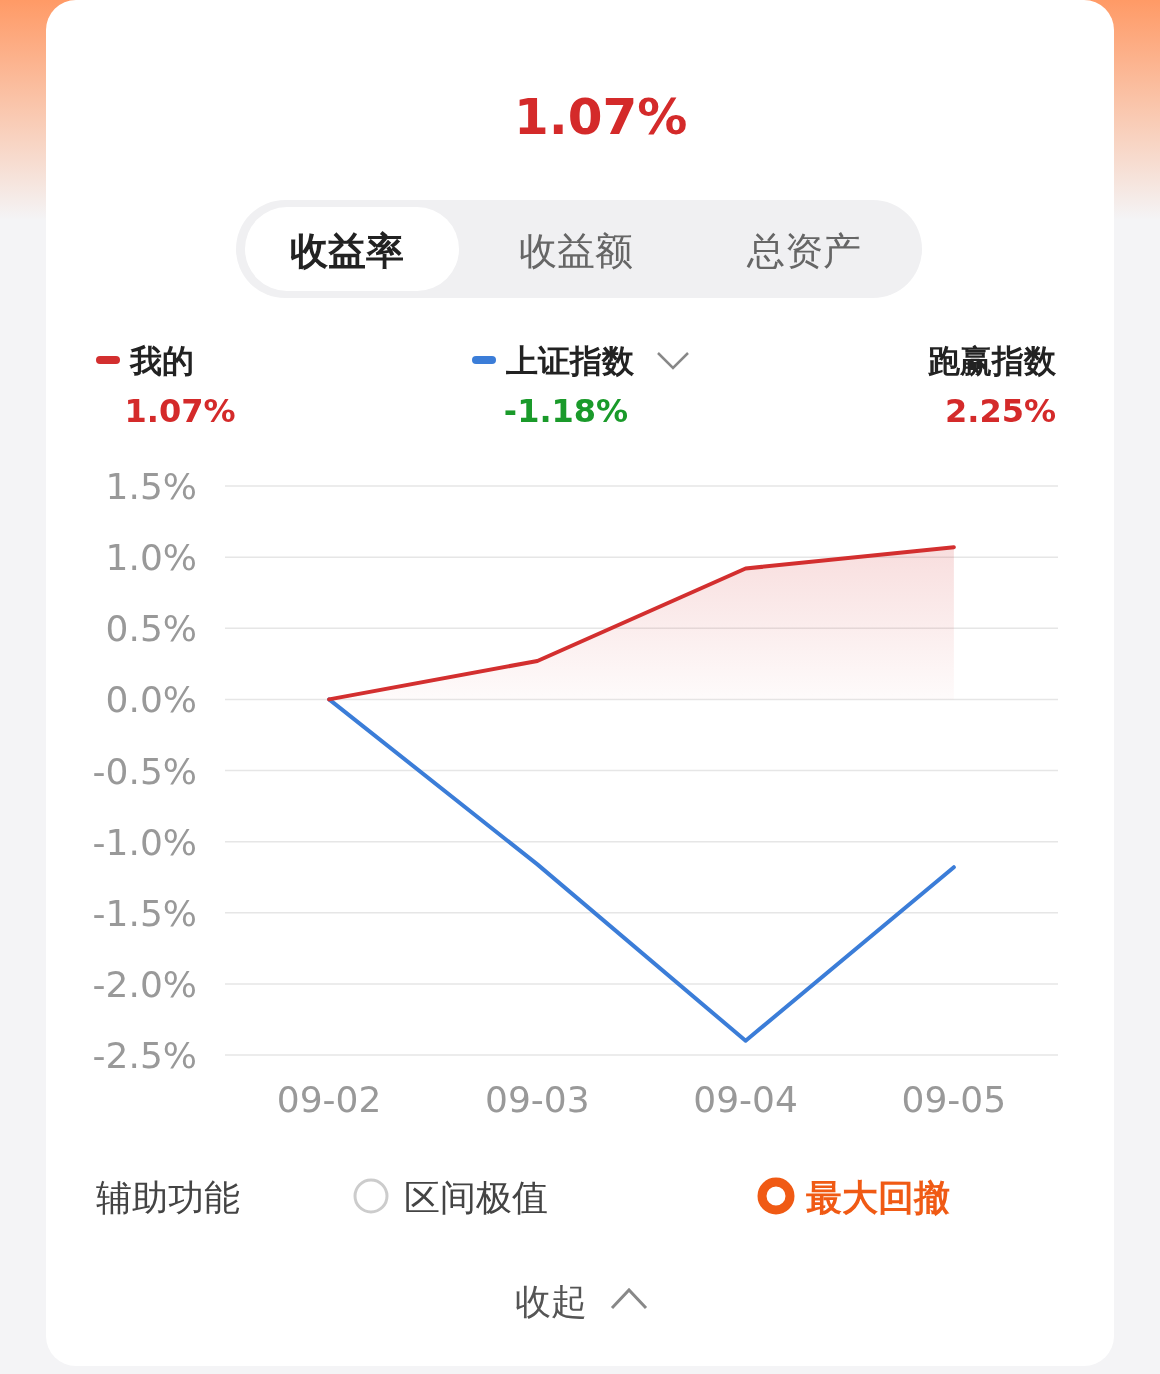  Describe the element at coordinates (151, 700) in the screenshot. I see `y-tick-label: 0.0%` at that location.